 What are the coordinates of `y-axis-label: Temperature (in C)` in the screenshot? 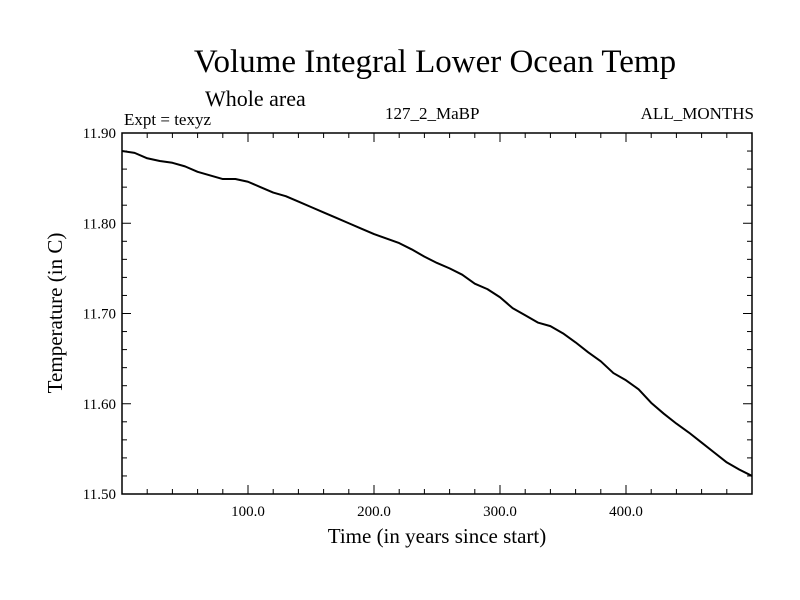 It's located at (55, 313).